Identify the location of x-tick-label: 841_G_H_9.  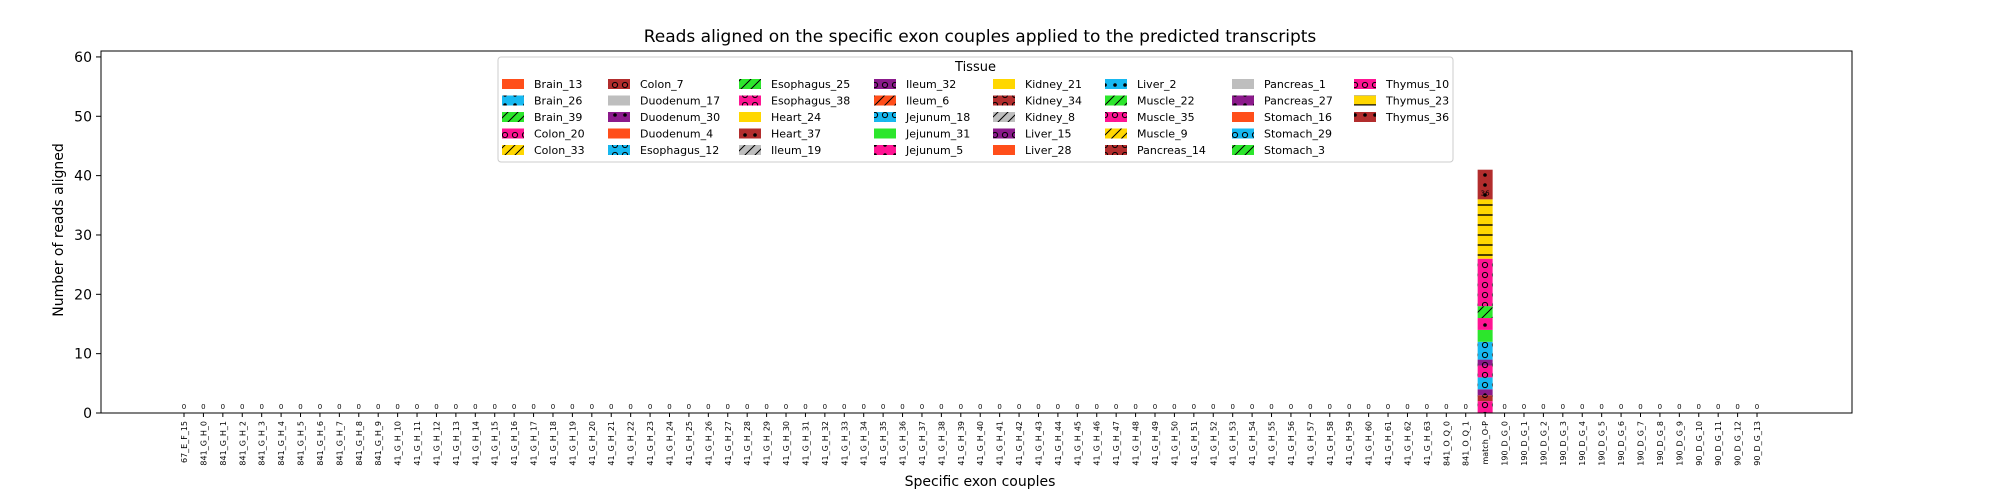
(378, 443).